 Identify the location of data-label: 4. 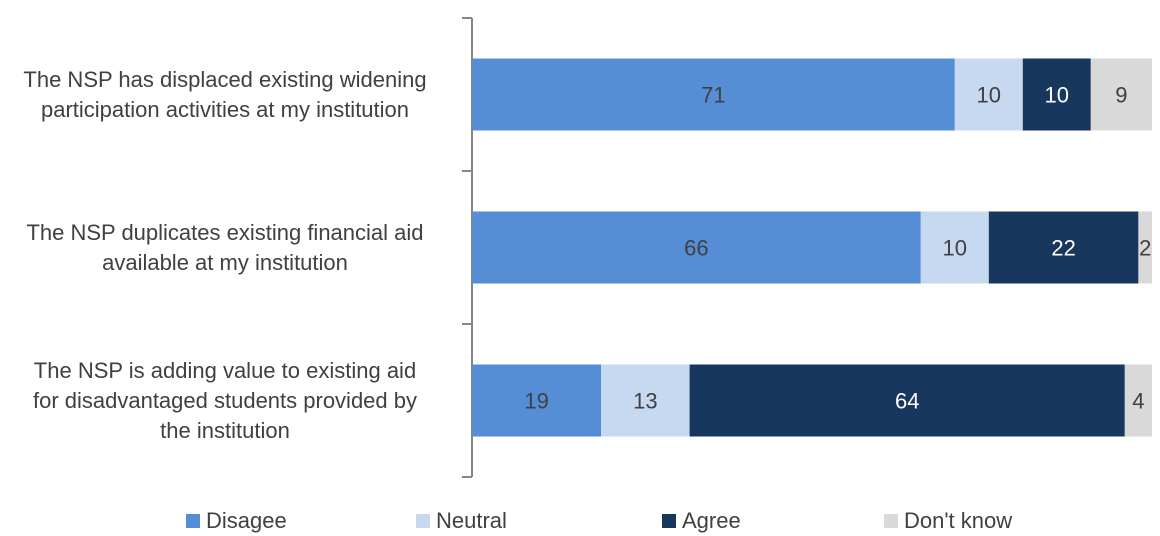
(1138, 401).